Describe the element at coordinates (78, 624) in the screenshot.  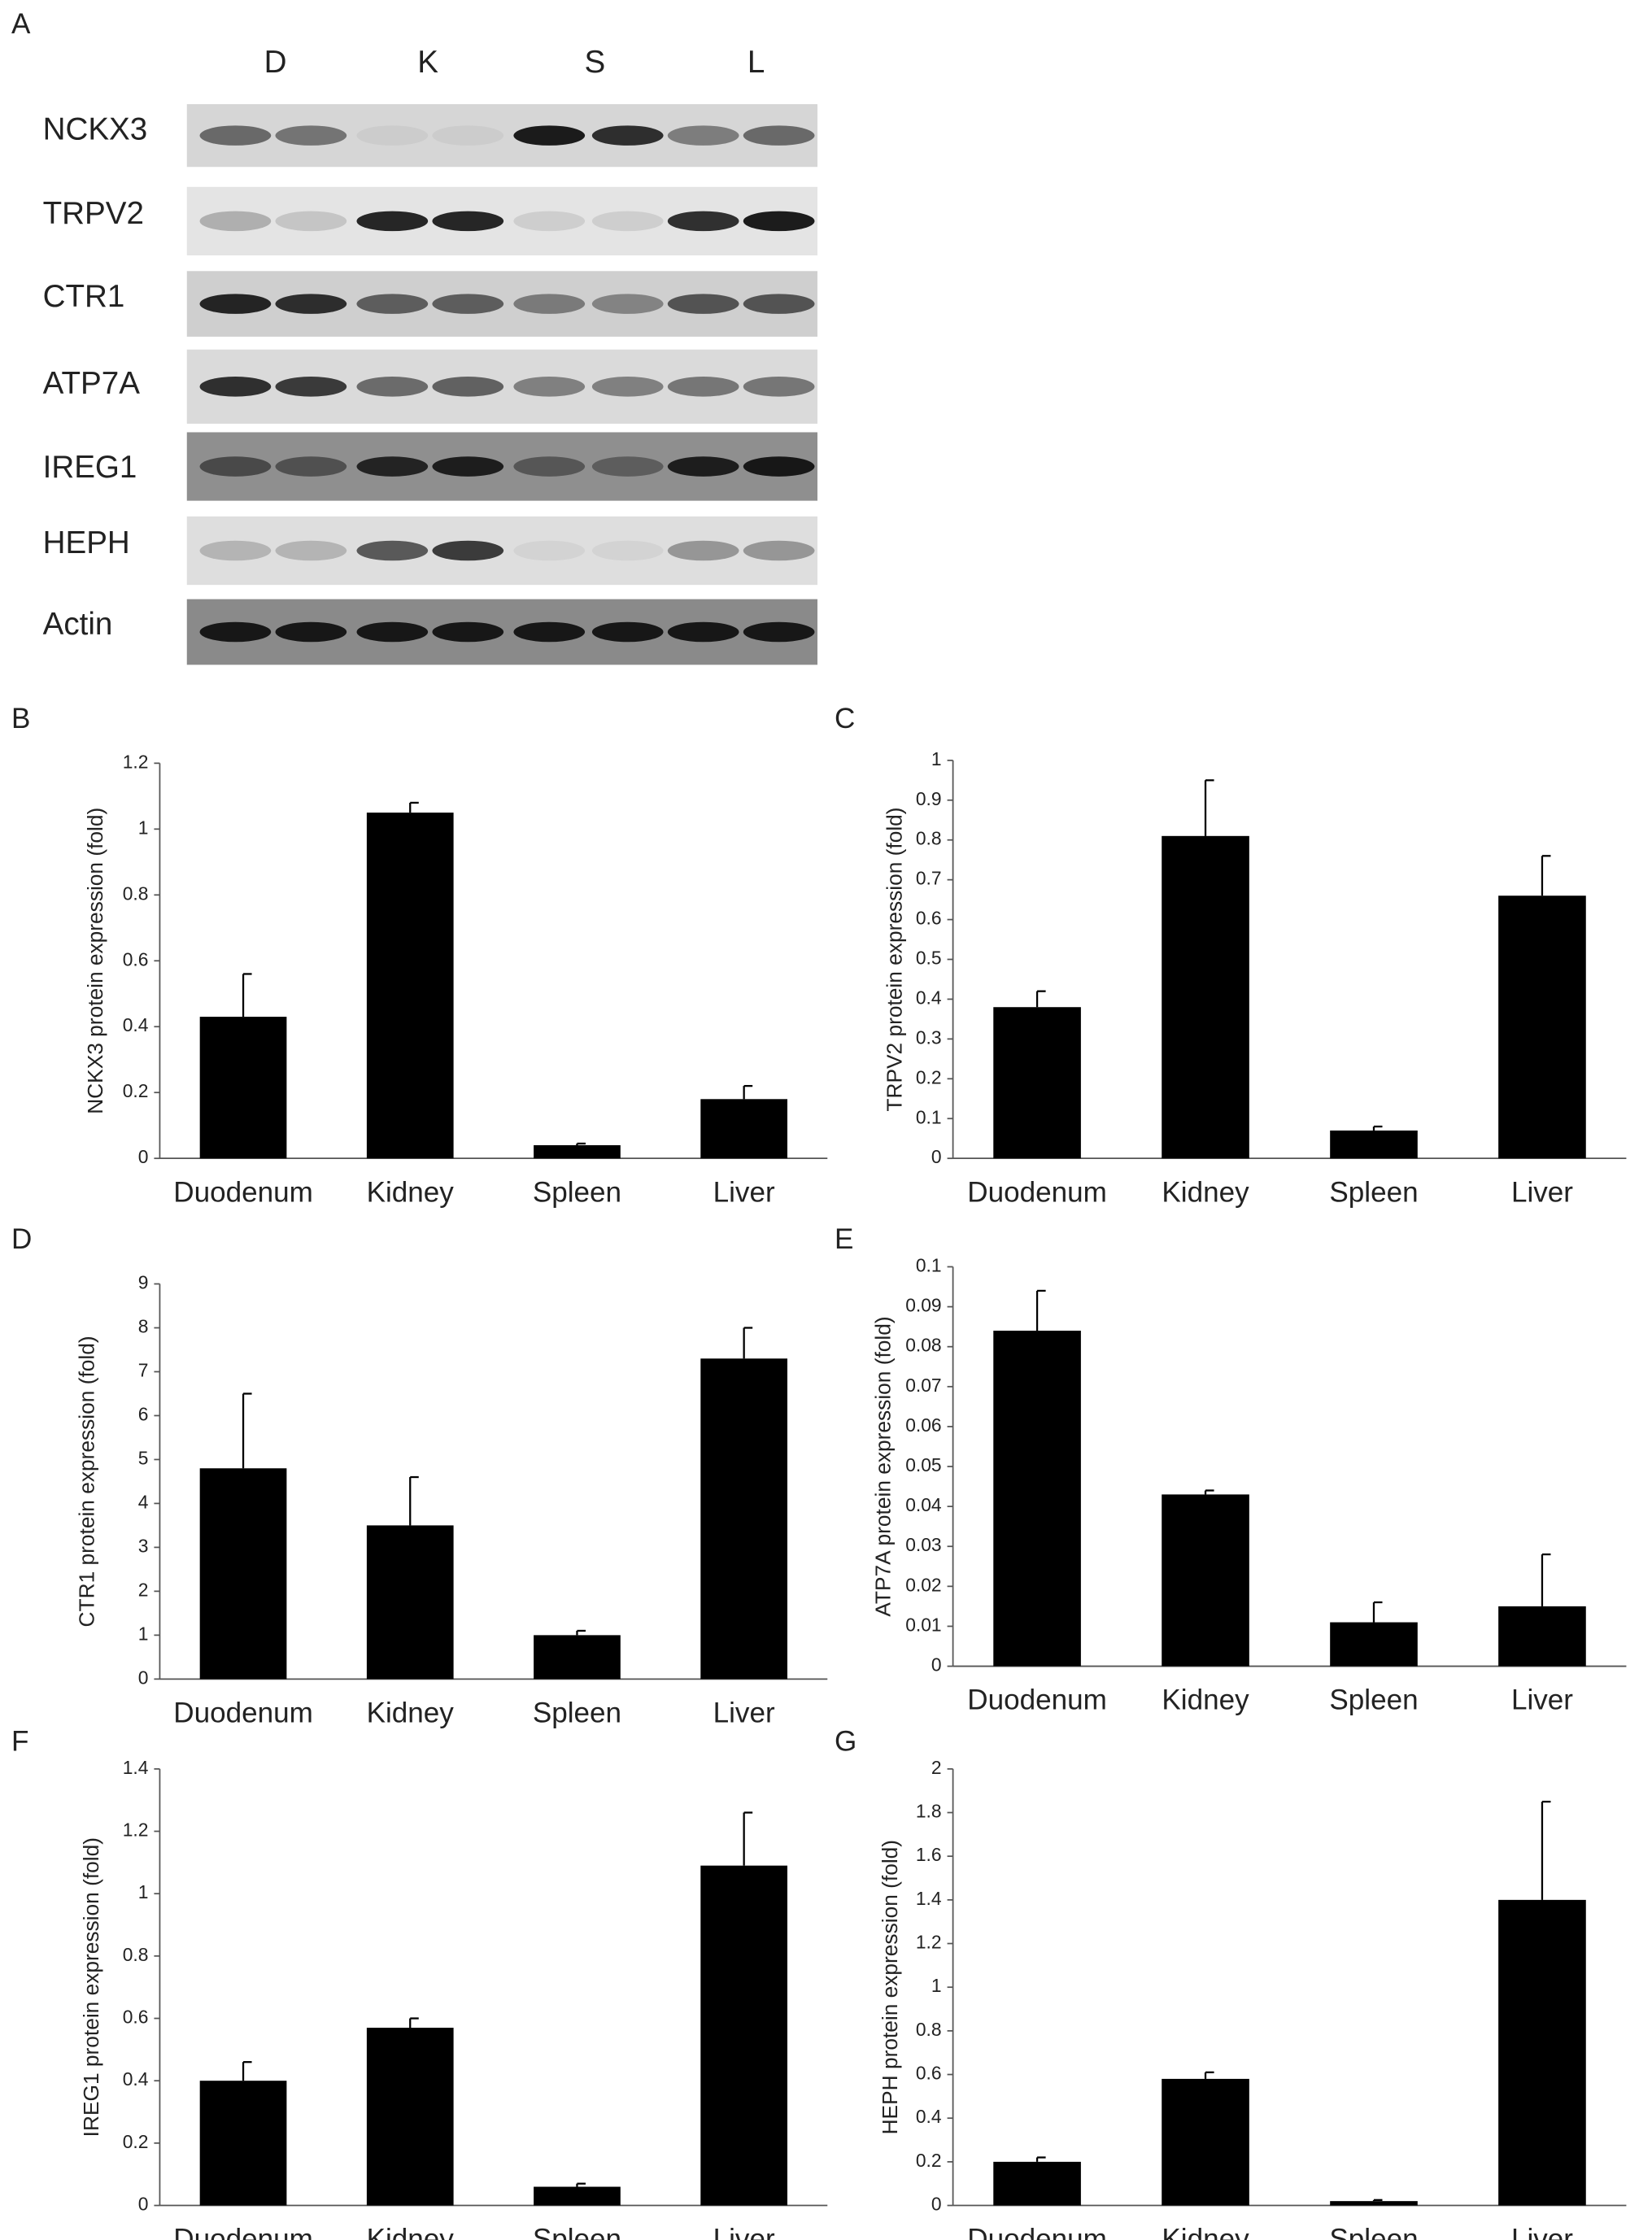
I see `protein-label: Actin` at that location.